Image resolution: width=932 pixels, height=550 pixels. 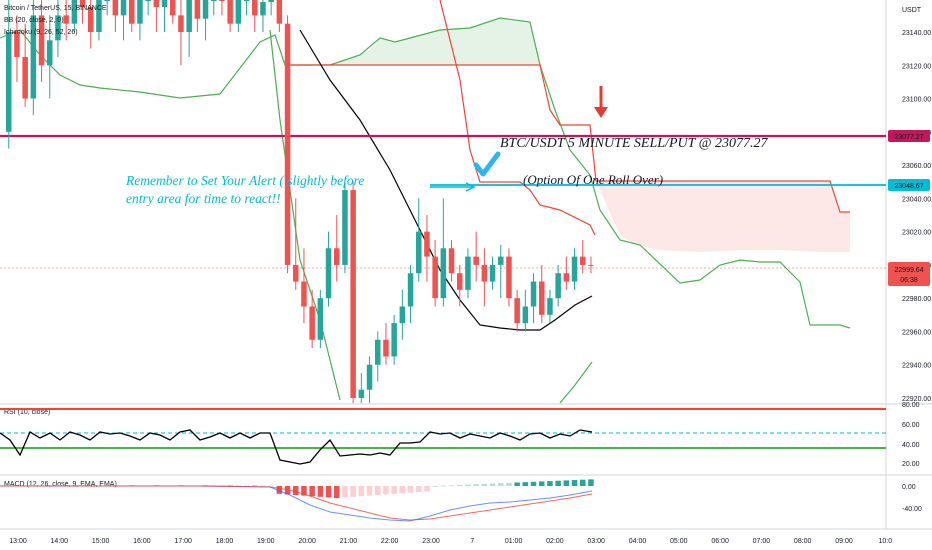 I want to click on price-tick-label: 22960.00, so click(x=916, y=332).